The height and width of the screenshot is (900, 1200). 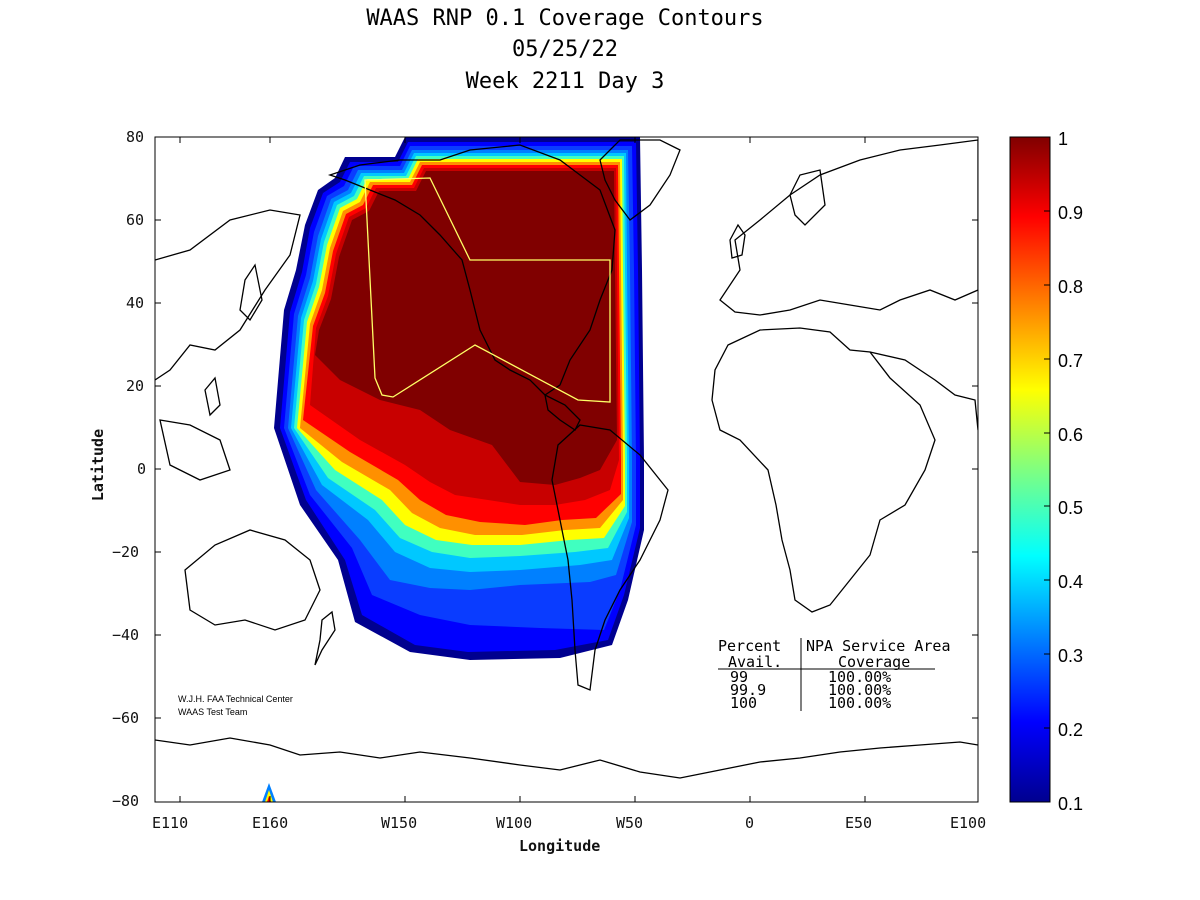 What do you see at coordinates (135, 303) in the screenshot?
I see `y-tick-label: 40` at bounding box center [135, 303].